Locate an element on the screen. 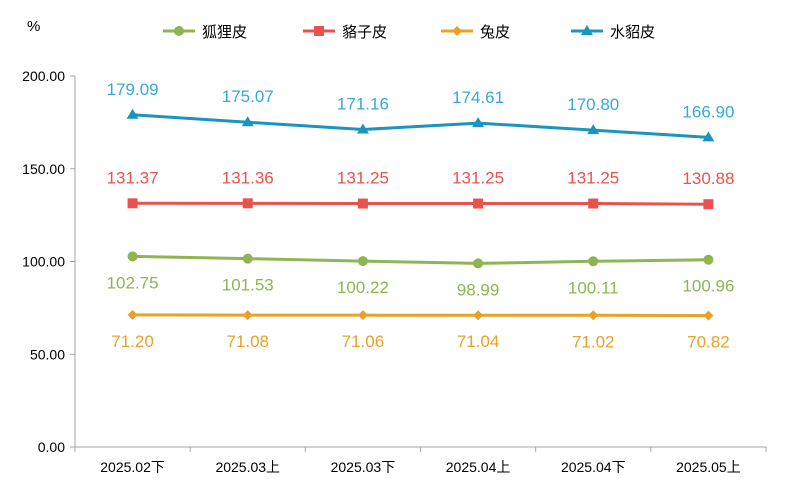  x-tick-label: 2025.04上 is located at coordinates (478, 467).